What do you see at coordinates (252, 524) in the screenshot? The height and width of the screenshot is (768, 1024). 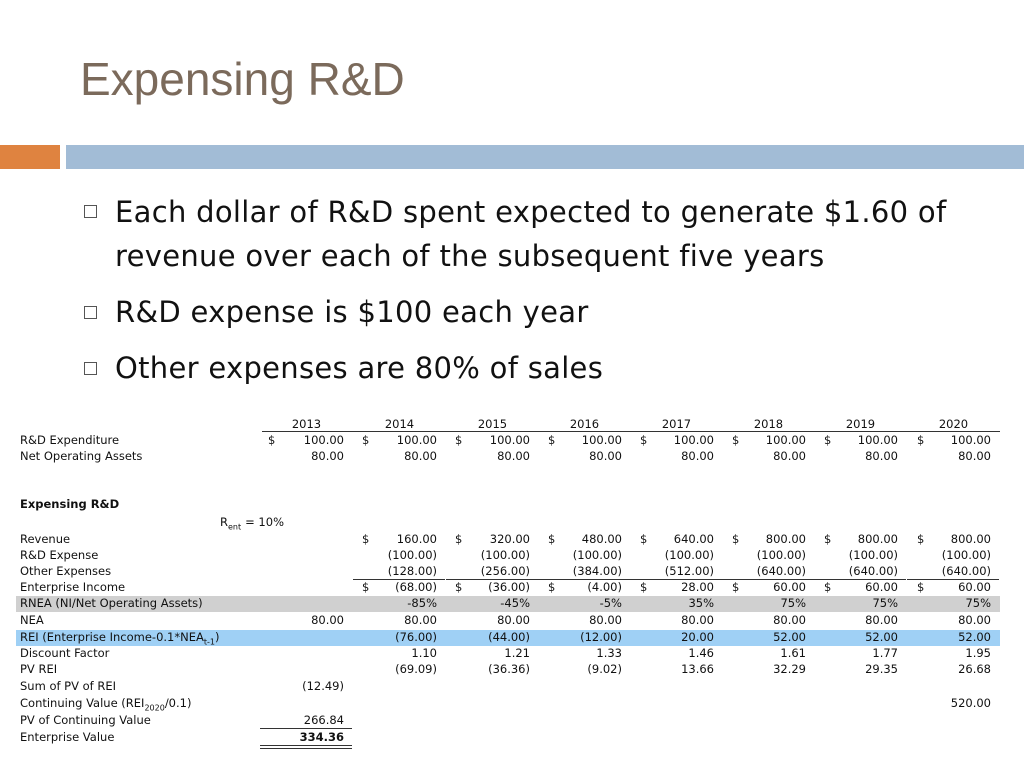 I see `rent-note: Rent = 10%` at bounding box center [252, 524].